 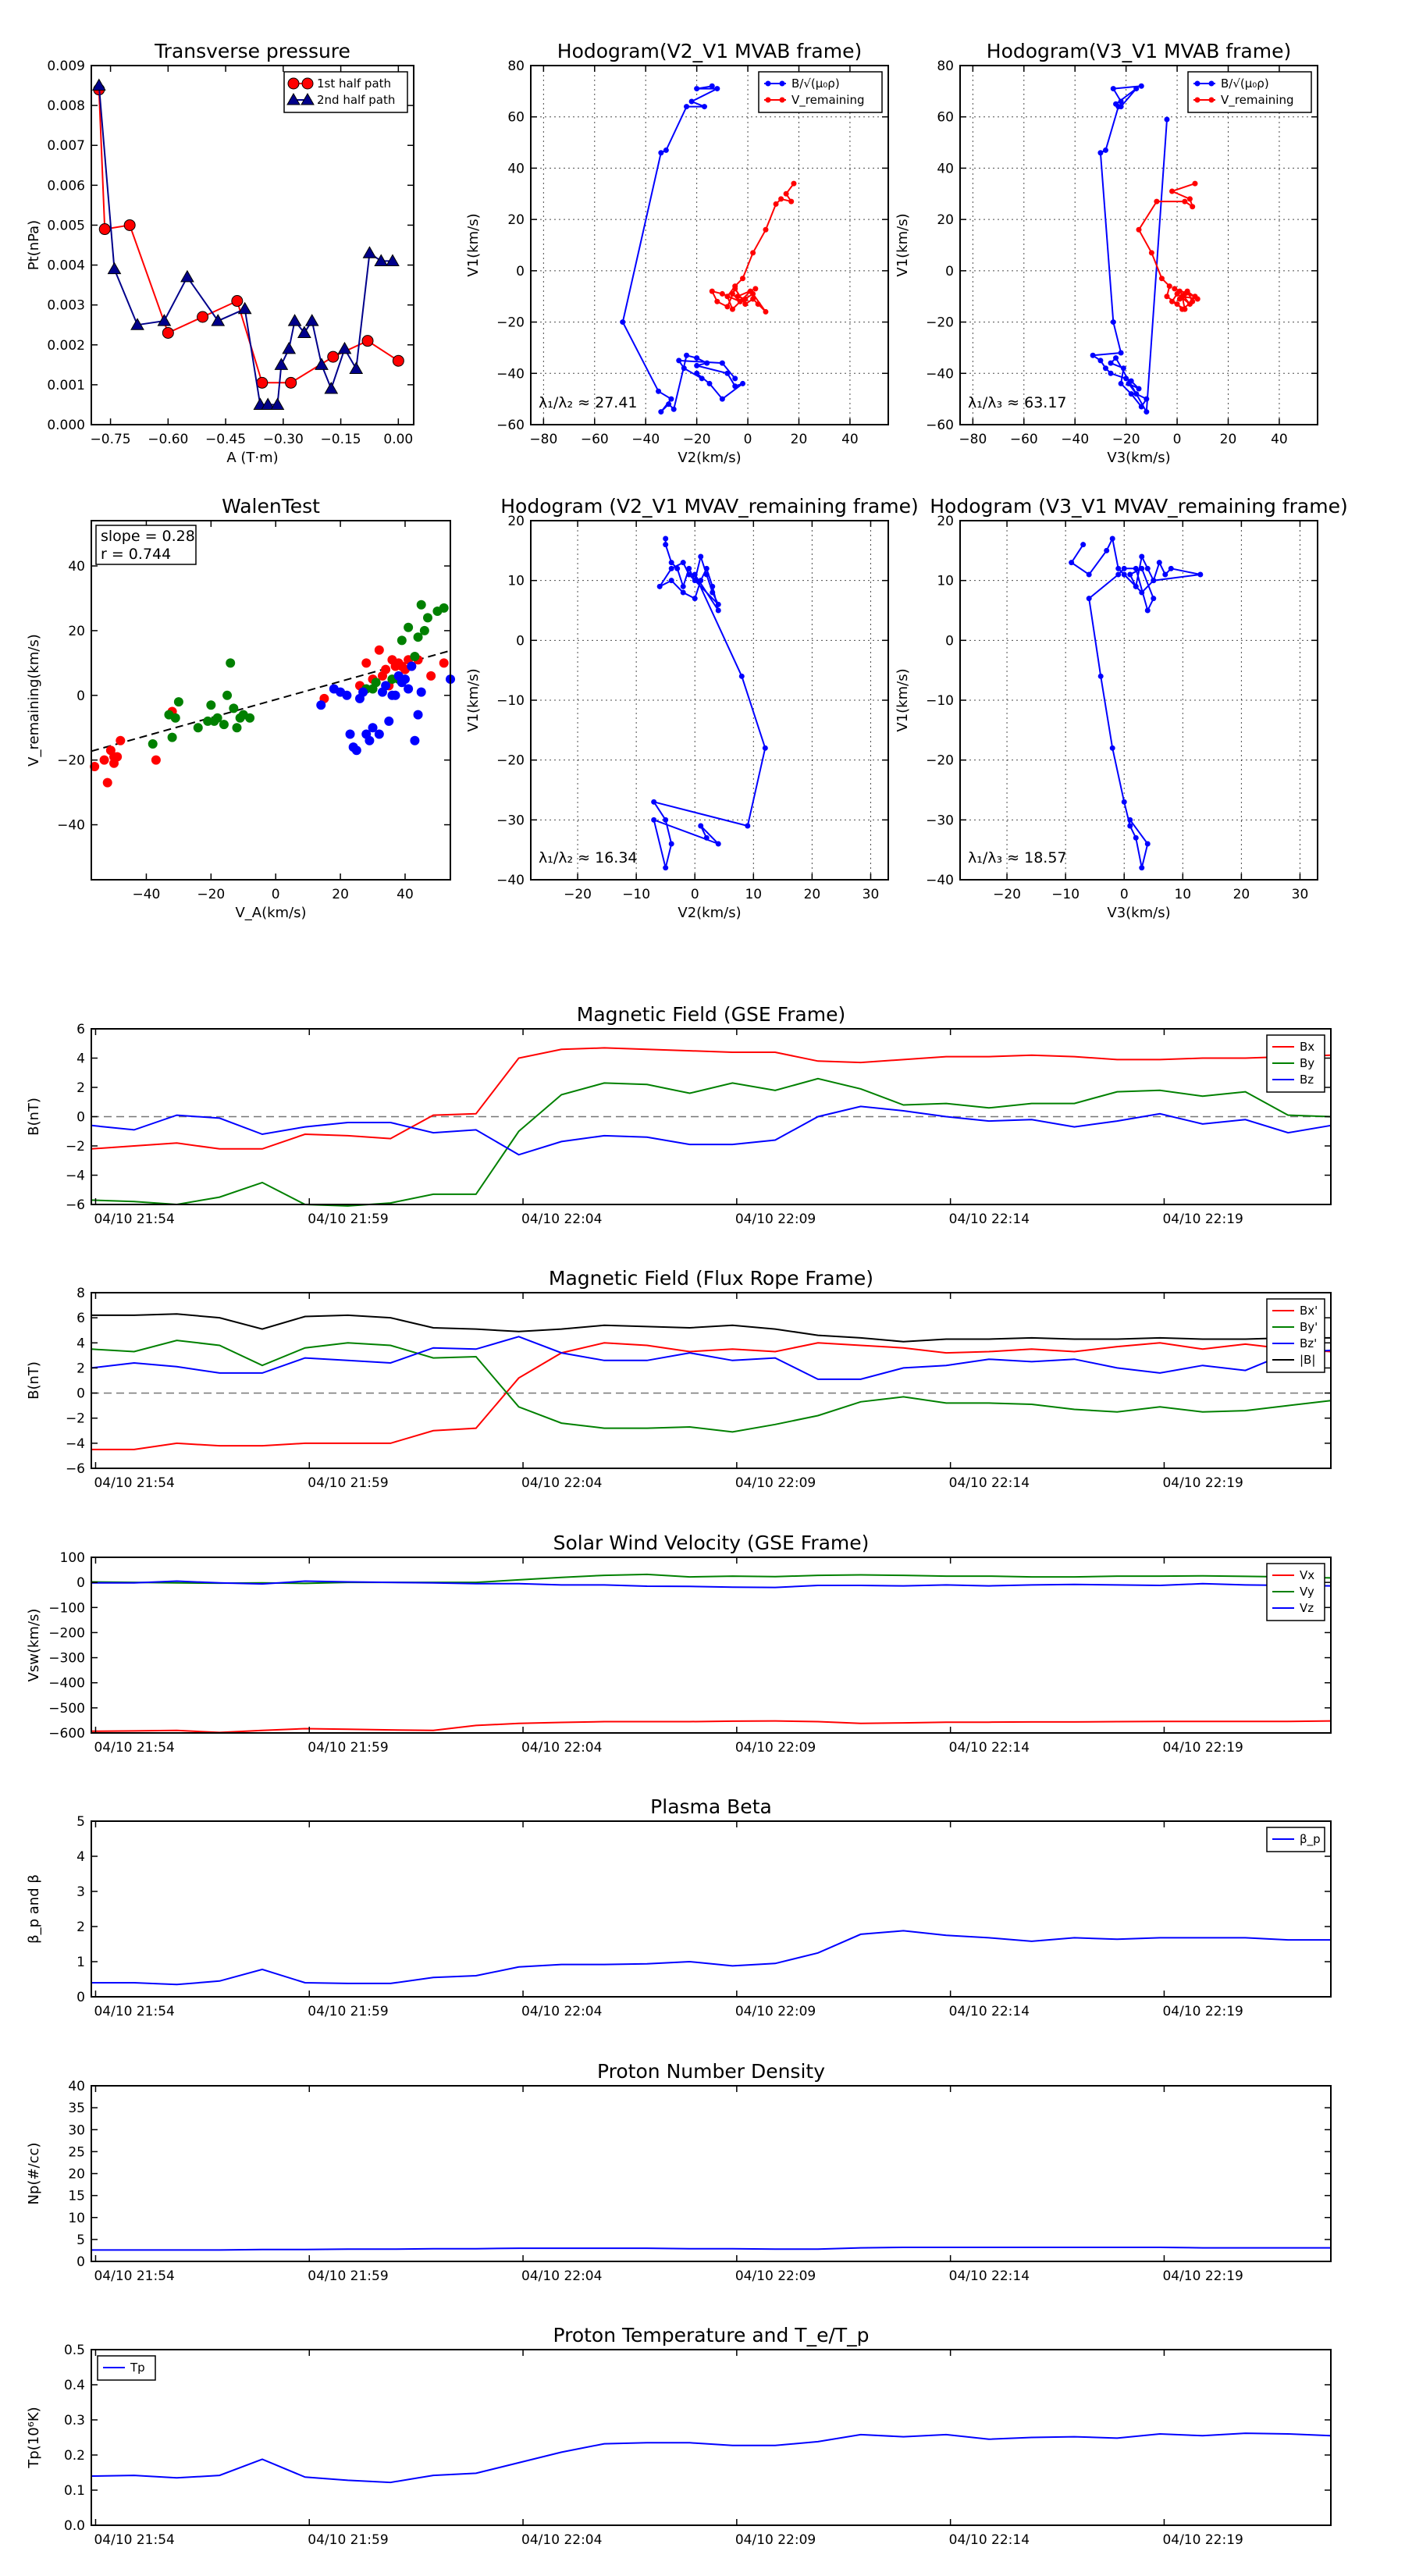 I want to click on x-tick-label: 04/10 21:59, so click(x=348, y=1748).